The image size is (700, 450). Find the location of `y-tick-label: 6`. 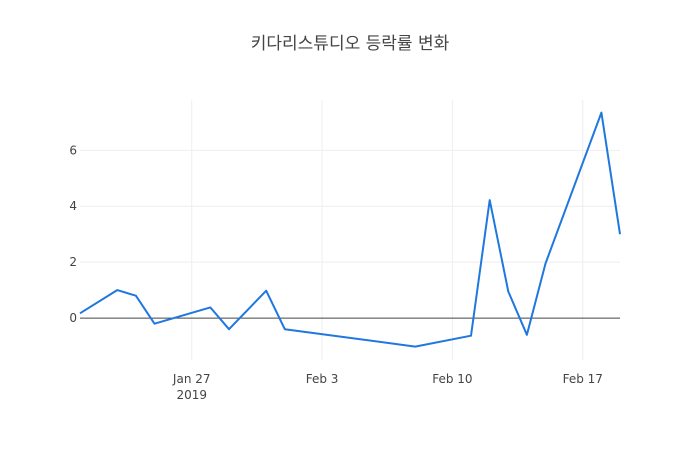

y-tick-label: 6 is located at coordinates (73, 150).